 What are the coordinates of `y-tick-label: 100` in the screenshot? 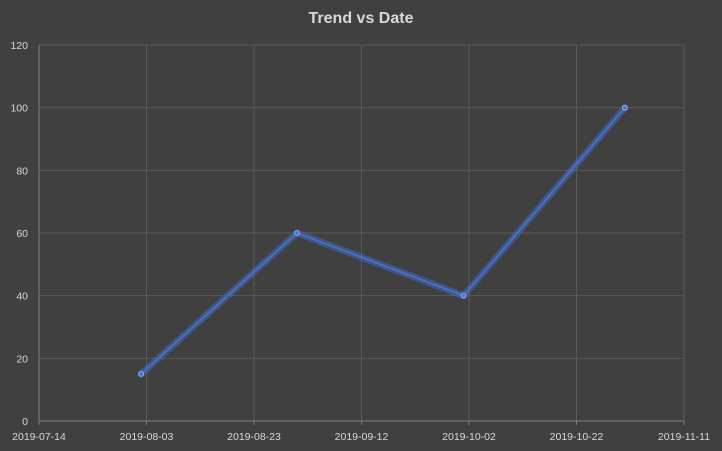 It's located at (19, 109).